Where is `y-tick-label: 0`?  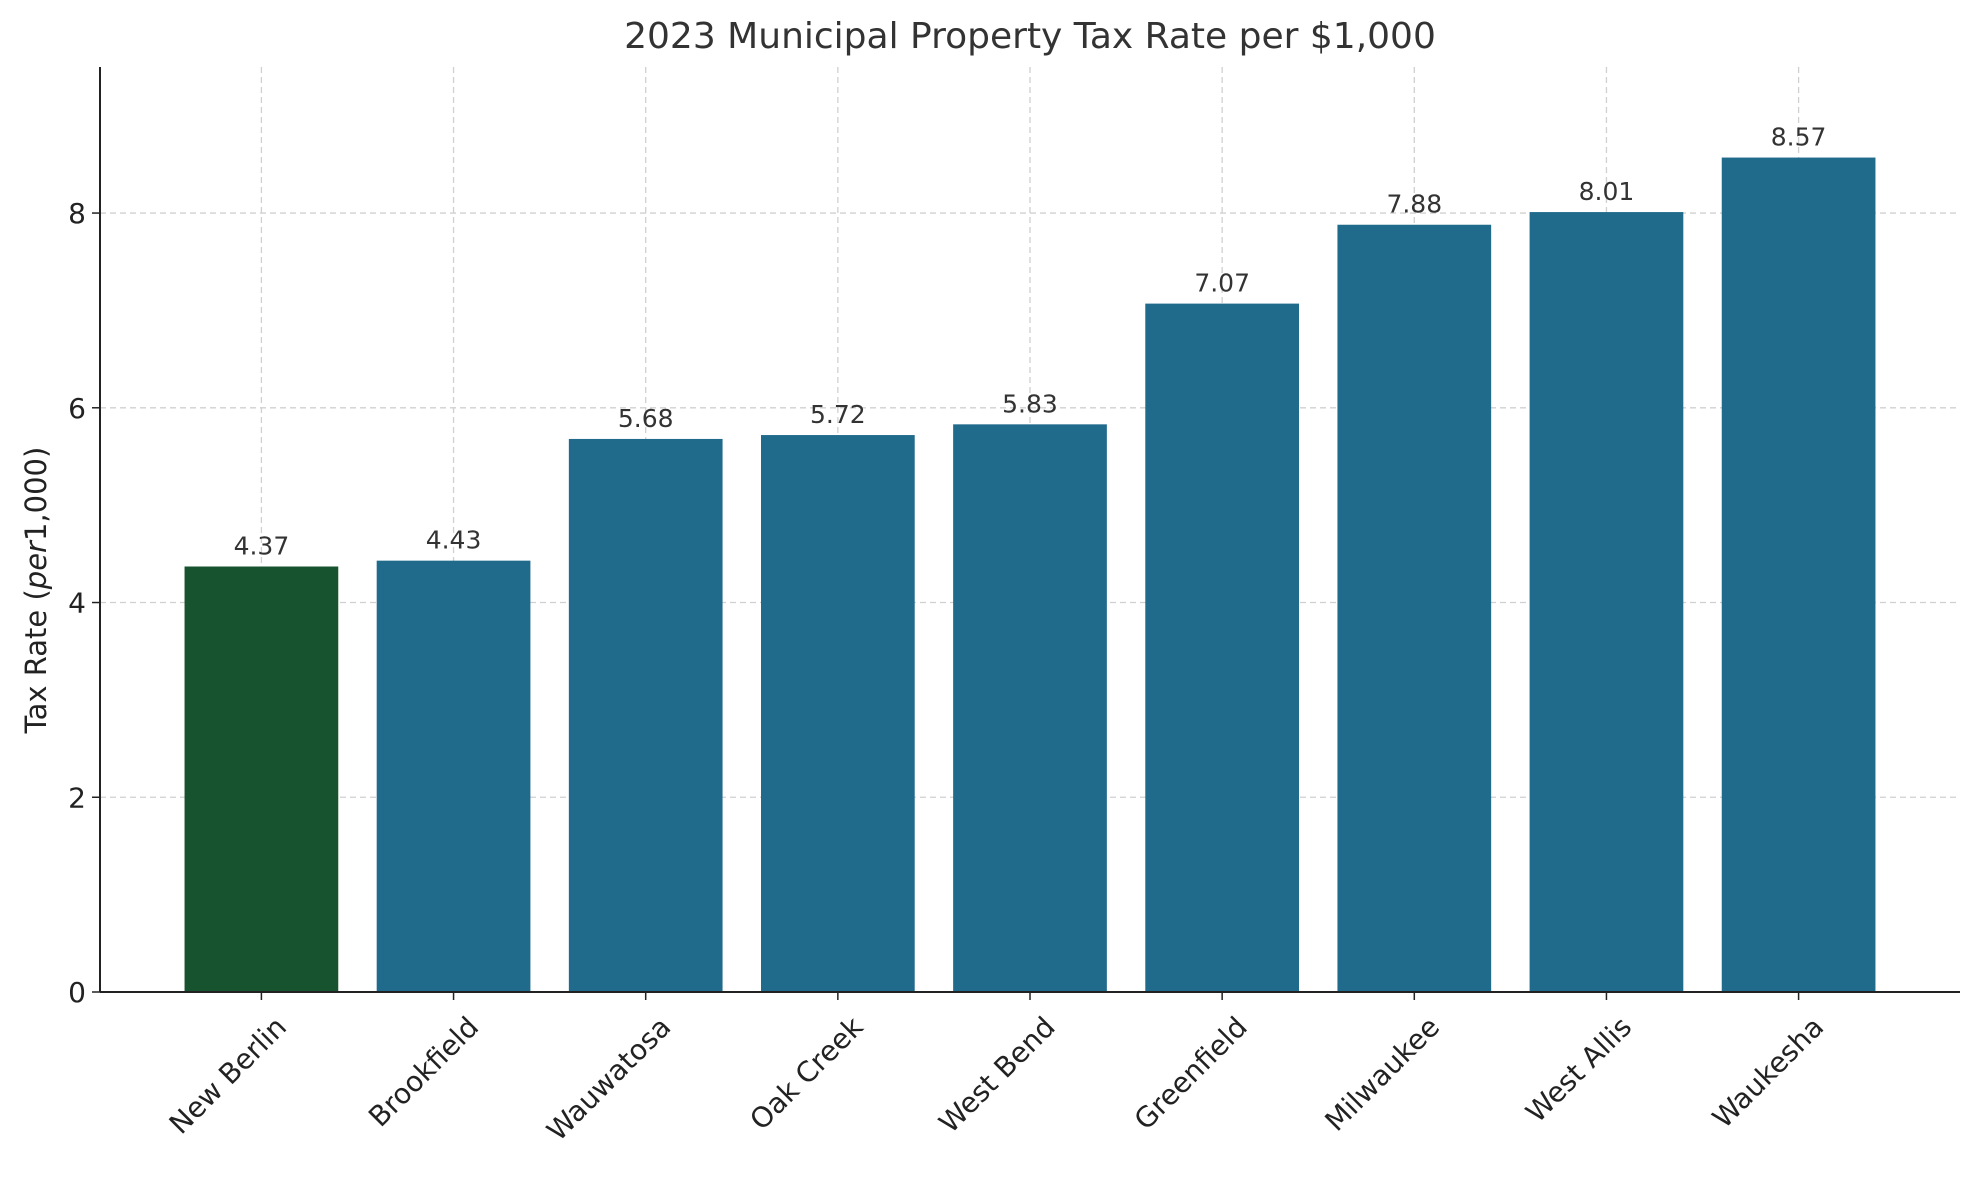 y-tick-label: 0 is located at coordinates (77, 992).